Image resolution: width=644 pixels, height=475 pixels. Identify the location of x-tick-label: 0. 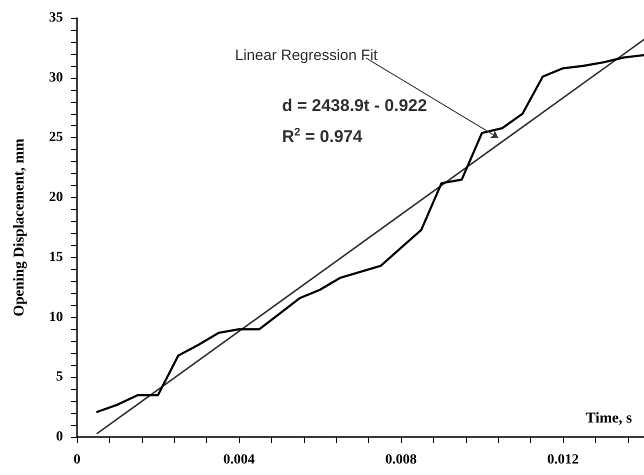
(77, 460).